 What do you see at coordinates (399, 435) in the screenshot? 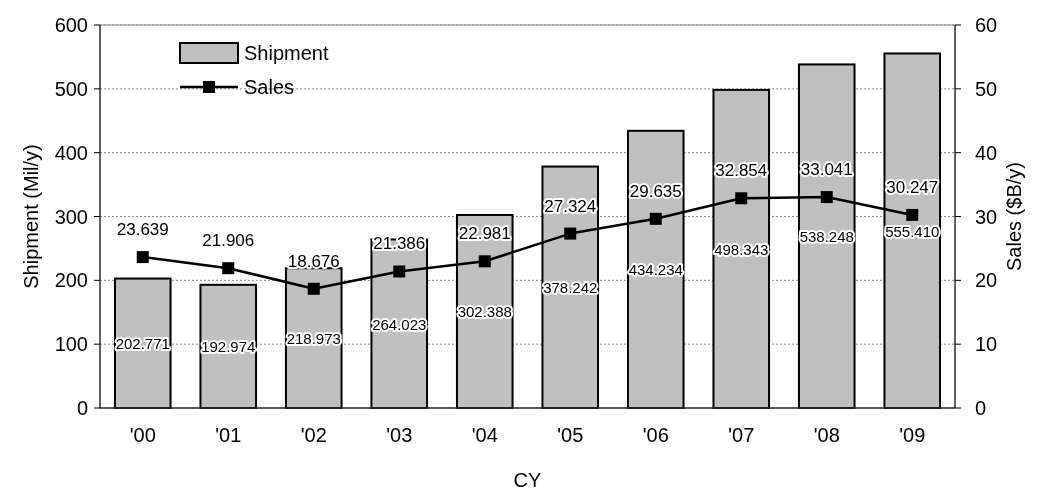
I see `x-tick-label: '03` at bounding box center [399, 435].